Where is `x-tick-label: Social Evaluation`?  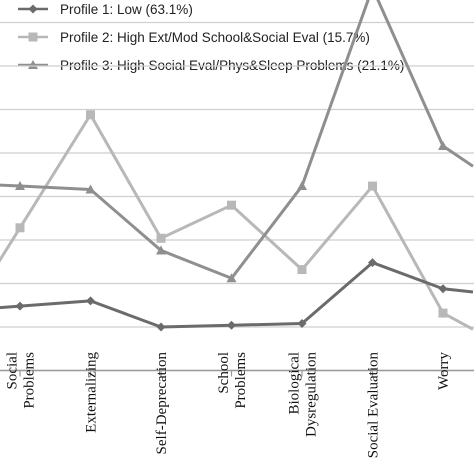 x-tick-label: Social Evaluation is located at coordinates (374, 405).